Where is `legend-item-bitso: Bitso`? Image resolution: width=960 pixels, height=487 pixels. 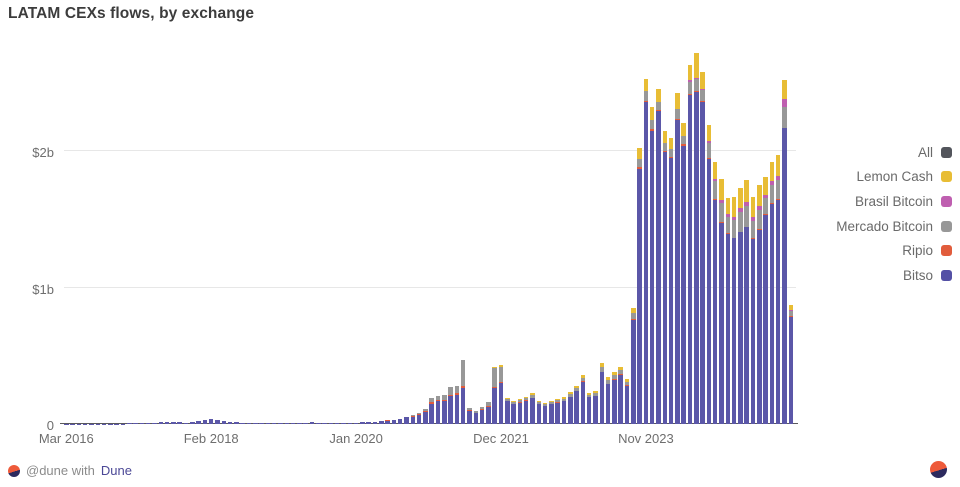 legend-item-bitso: Bitso is located at coordinates (894, 275).